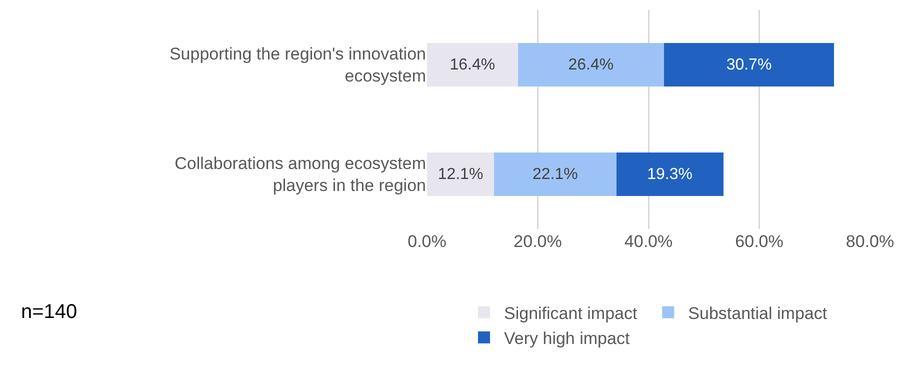 This screenshot has width=913, height=366. Describe the element at coordinates (759, 241) in the screenshot. I see `x-tick-label: 60.0%` at that location.